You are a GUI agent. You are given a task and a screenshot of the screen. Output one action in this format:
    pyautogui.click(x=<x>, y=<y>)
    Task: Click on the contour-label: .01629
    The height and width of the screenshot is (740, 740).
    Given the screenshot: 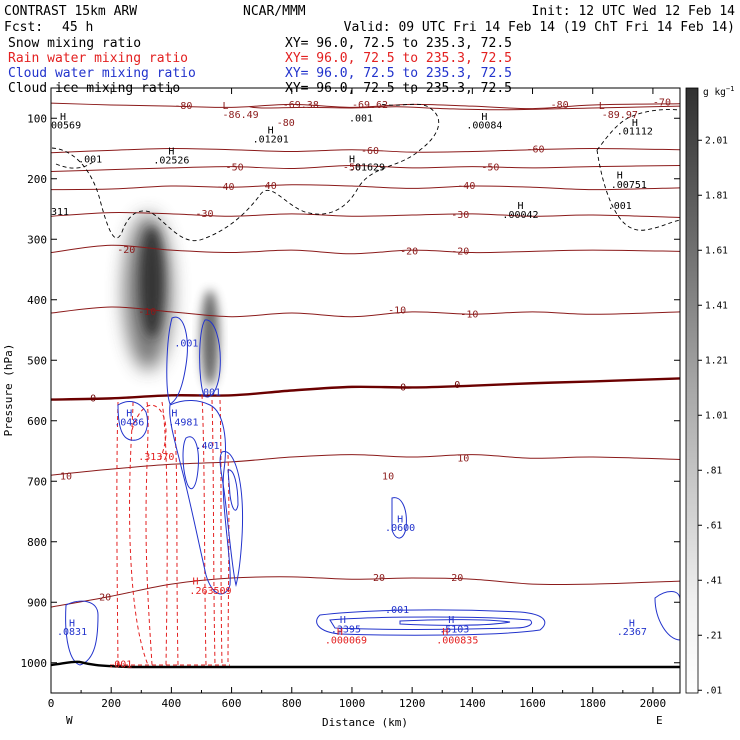 What is the action you would take?
    pyautogui.click(x=367, y=167)
    